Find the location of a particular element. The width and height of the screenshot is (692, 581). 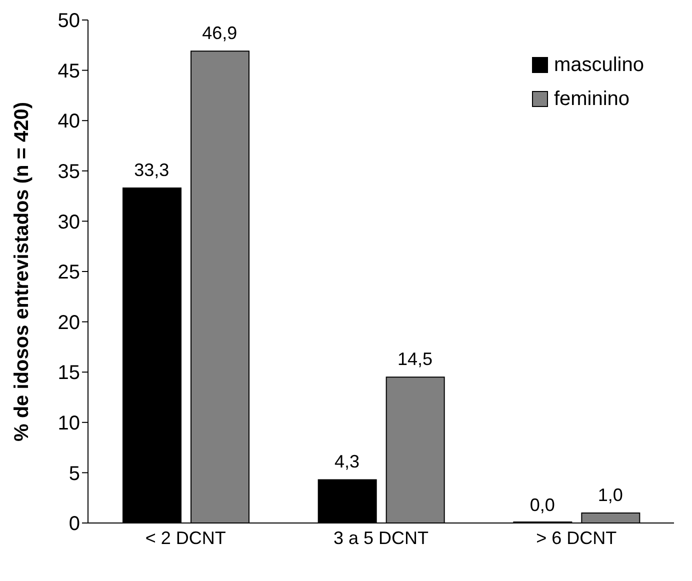

y-tick-label: 45 is located at coordinates (69, 71).